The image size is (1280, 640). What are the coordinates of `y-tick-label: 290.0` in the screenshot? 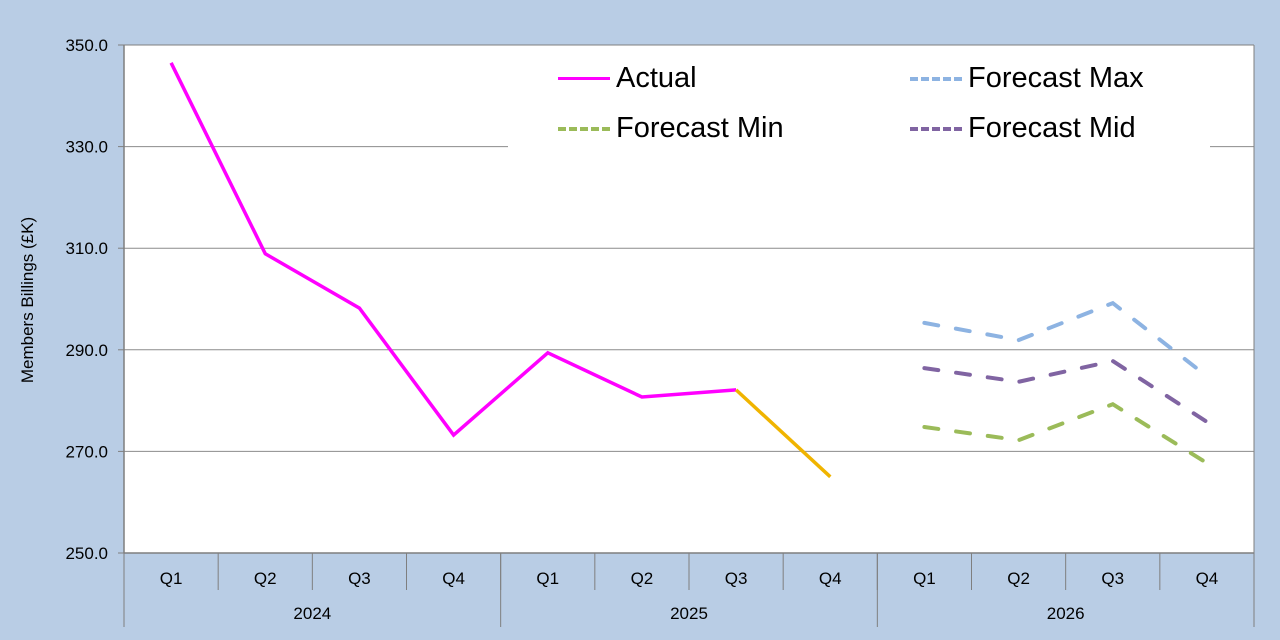 It's located at (86, 350).